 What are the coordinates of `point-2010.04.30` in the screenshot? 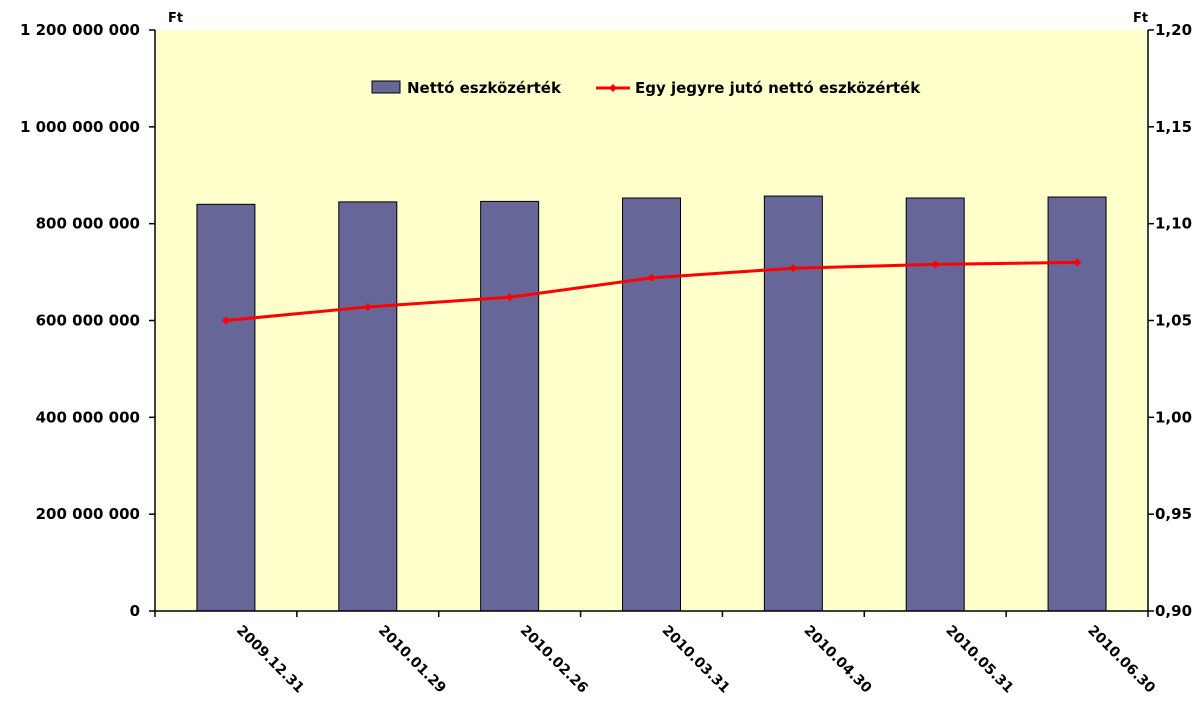 It's located at (793, 268).